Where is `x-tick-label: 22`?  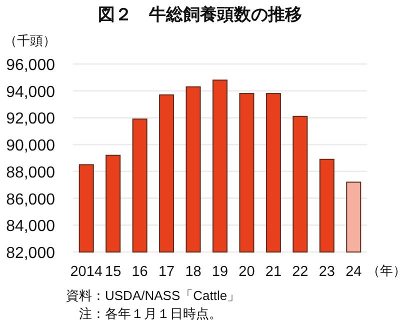
x-tick-label: 22 is located at coordinates (300, 272).